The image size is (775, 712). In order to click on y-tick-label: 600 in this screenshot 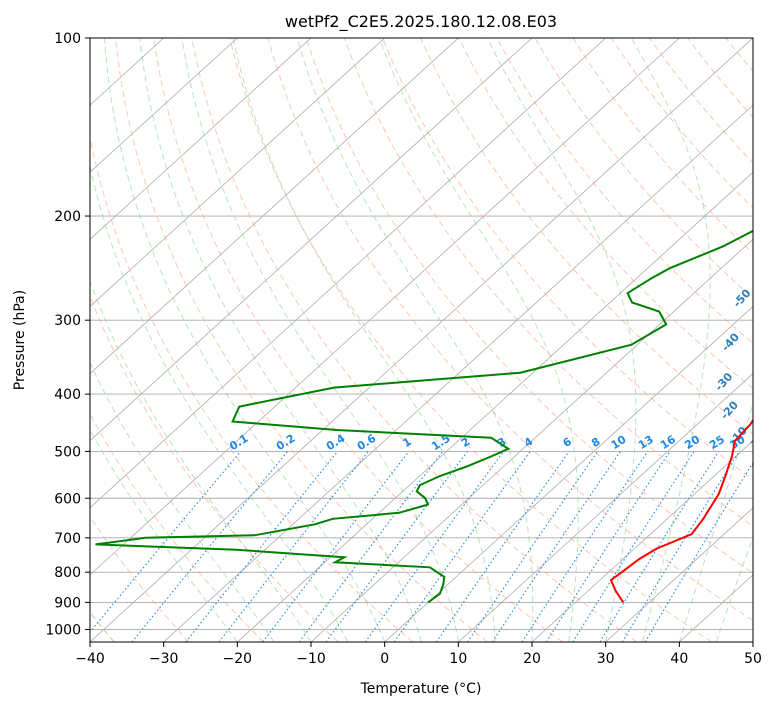, I will do `click(67, 499)`.